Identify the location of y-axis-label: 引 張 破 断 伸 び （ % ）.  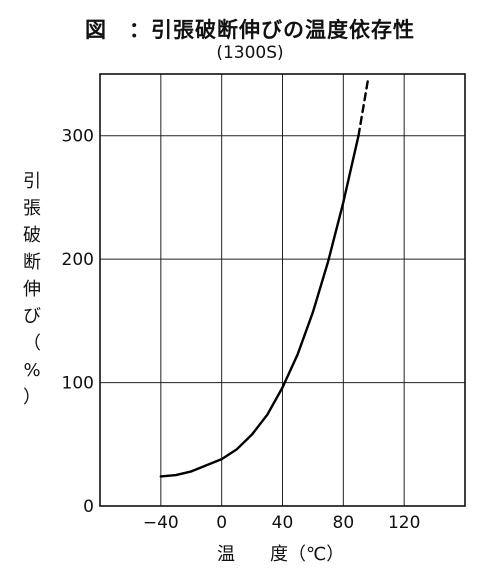
(32, 289).